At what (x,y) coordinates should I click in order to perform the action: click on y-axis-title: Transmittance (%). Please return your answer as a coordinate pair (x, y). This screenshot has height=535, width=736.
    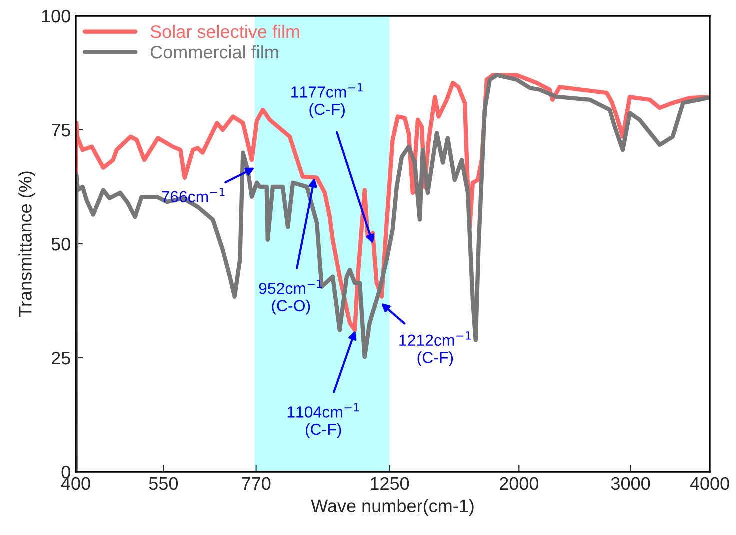
    Looking at the image, I should click on (27, 244).